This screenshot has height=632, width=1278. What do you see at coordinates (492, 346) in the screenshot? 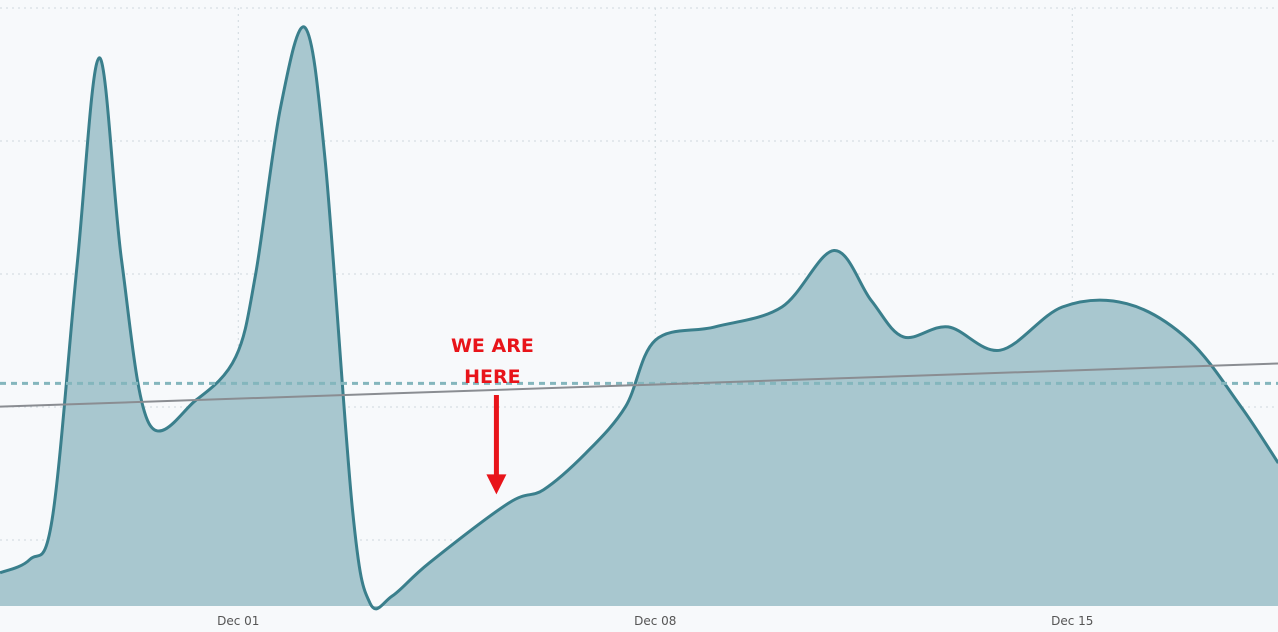
I see `annotation-text-line-1: WE ARE` at bounding box center [492, 346].